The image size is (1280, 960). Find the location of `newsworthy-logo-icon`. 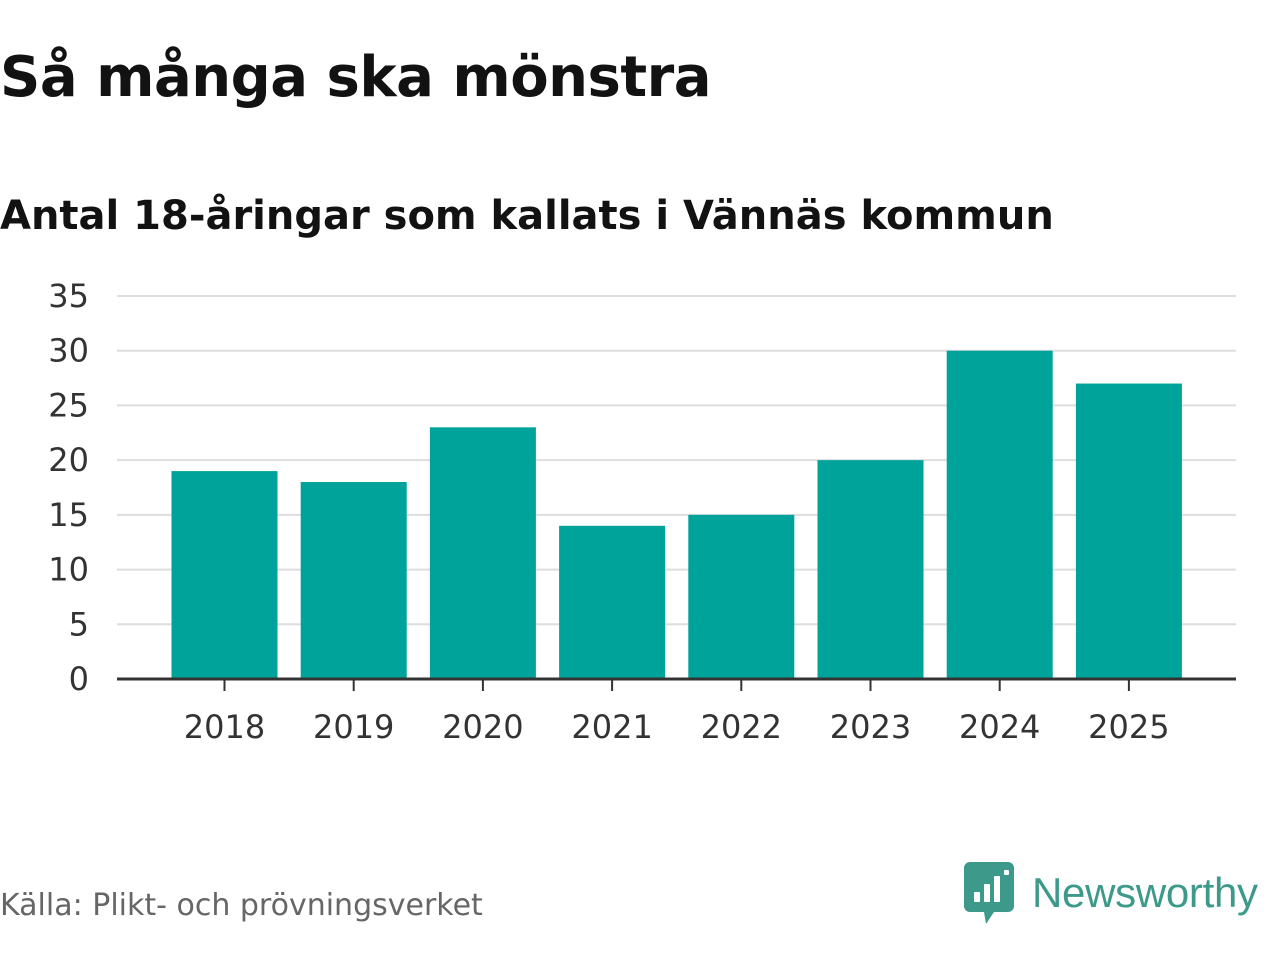

newsworthy-logo-icon is located at coordinates (989, 893).